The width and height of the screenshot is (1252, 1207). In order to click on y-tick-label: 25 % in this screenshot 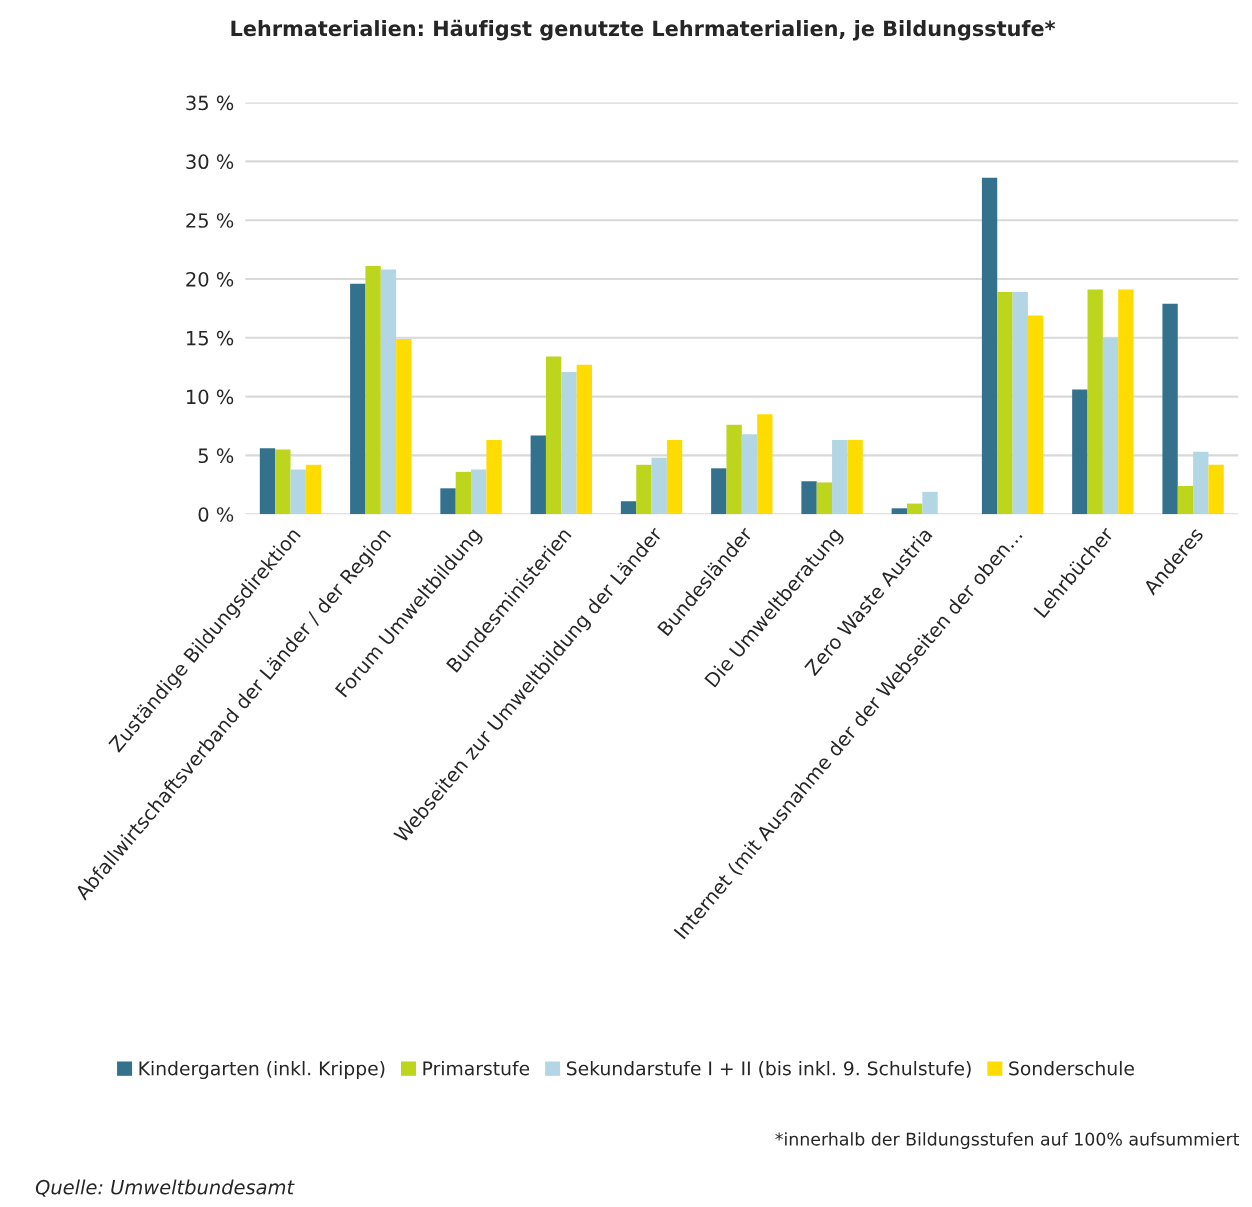, I will do `click(210, 220)`.